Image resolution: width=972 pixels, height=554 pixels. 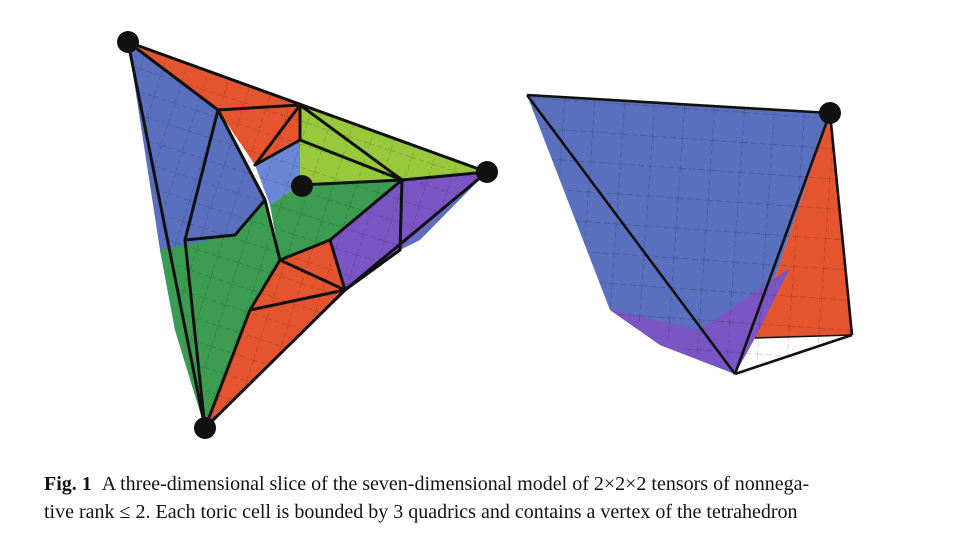 What do you see at coordinates (68, 484) in the screenshot?
I see `figure-label: Fig. 1` at bounding box center [68, 484].